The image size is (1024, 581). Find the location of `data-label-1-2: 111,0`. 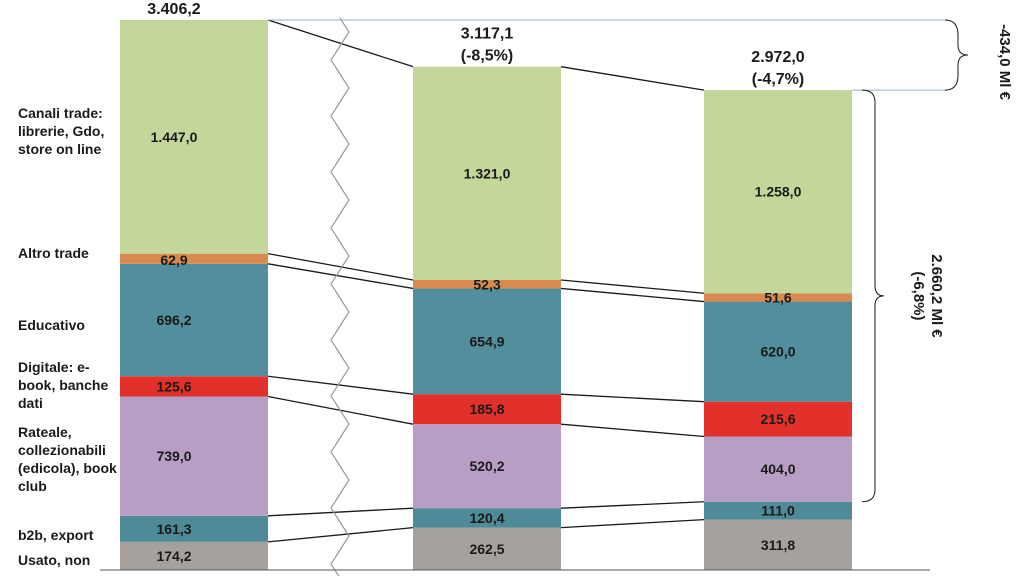

data-label-1-2: 111,0 is located at coordinates (778, 511).